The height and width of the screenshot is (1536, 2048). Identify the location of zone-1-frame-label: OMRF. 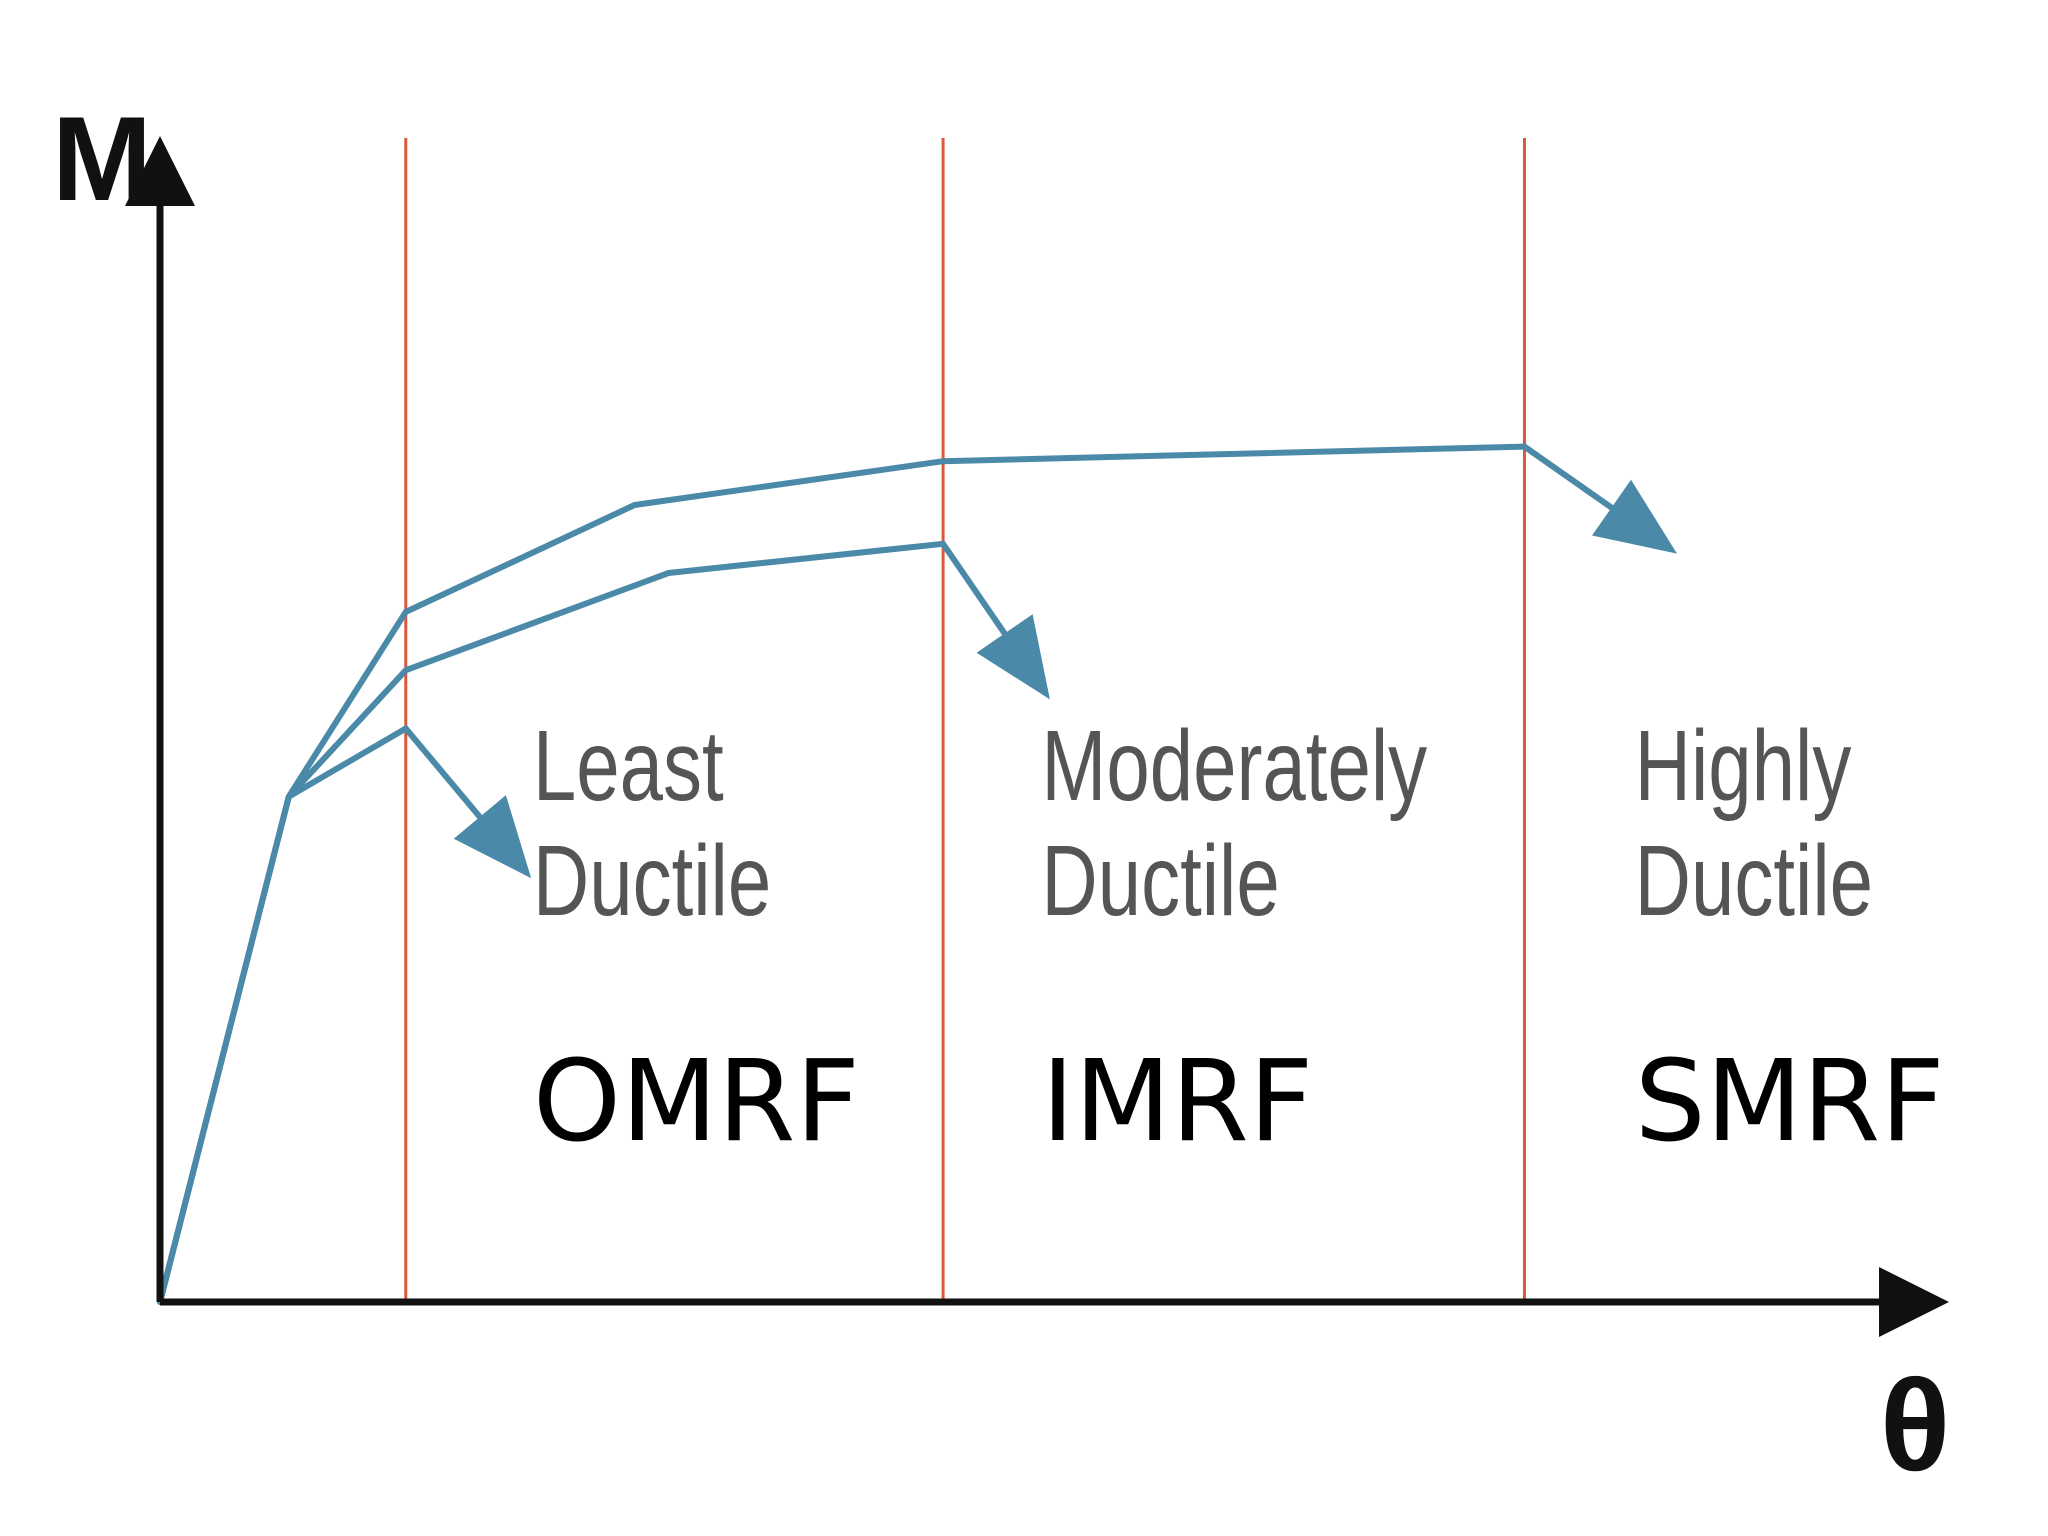
(696, 1102).